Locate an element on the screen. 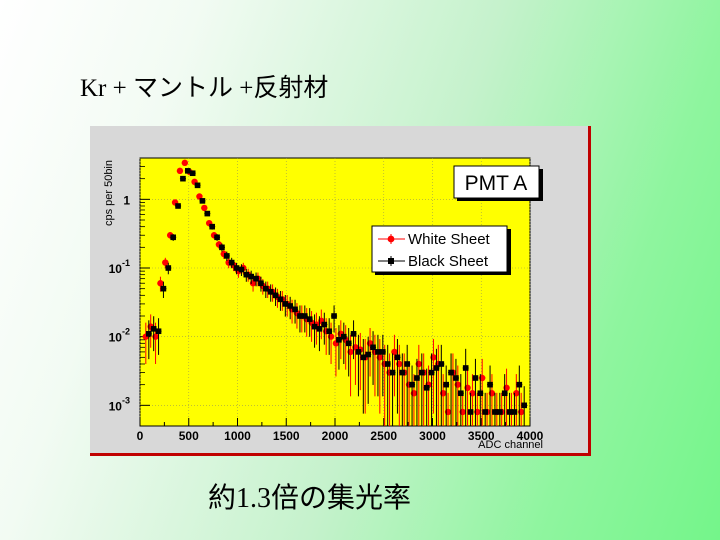 The image size is (720, 540). x-tick-label: 1000 is located at coordinates (237, 436).